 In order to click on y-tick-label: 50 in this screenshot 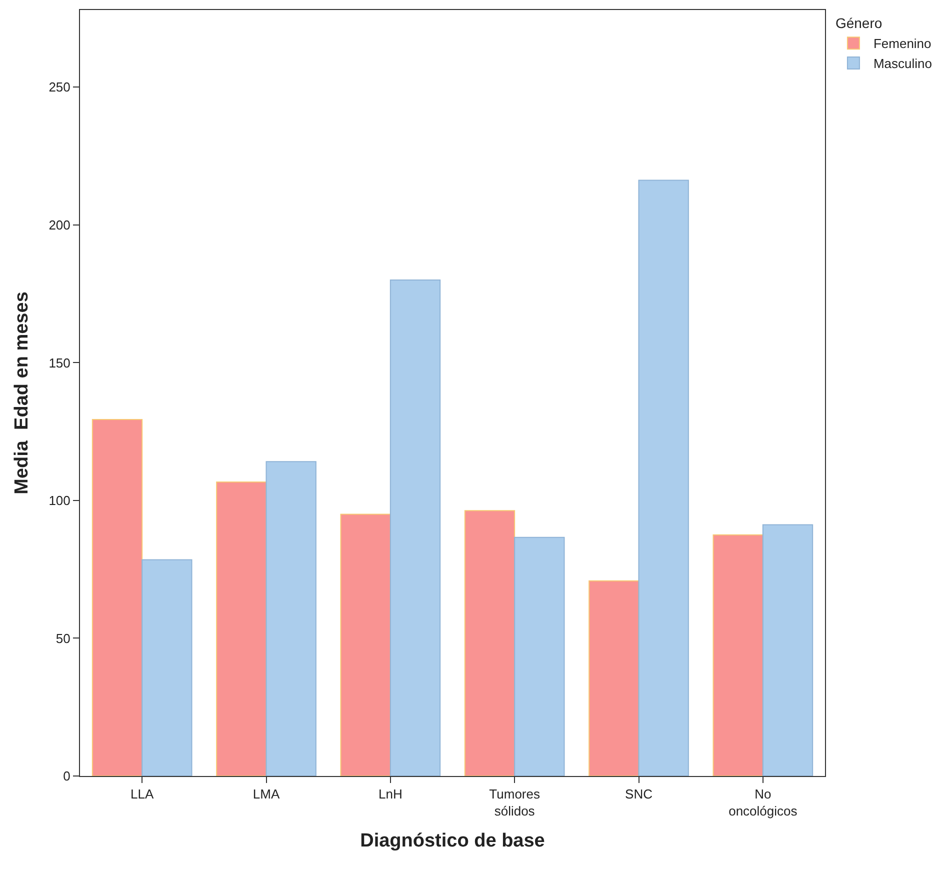, I will do `click(63, 638)`.